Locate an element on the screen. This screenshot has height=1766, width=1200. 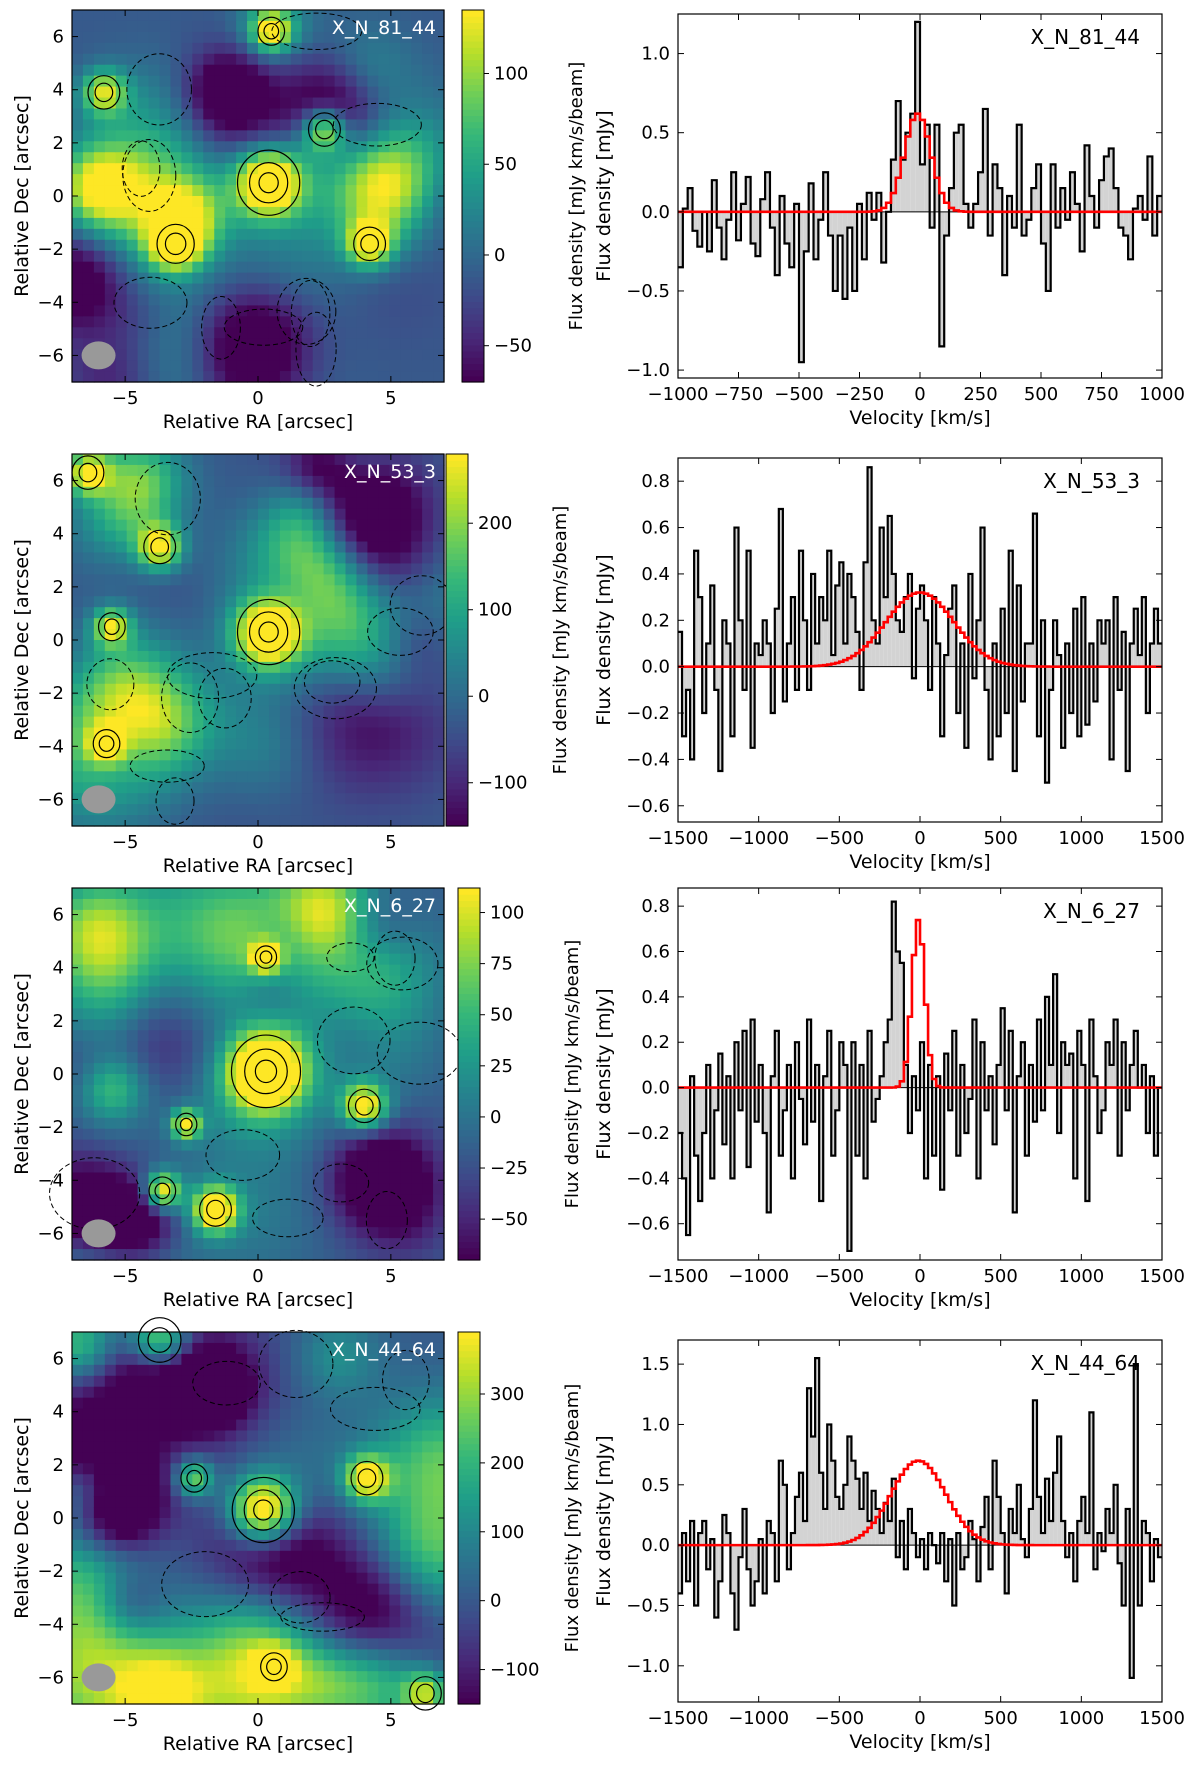
x-tick-label: 500 is located at coordinates (1000, 1276).